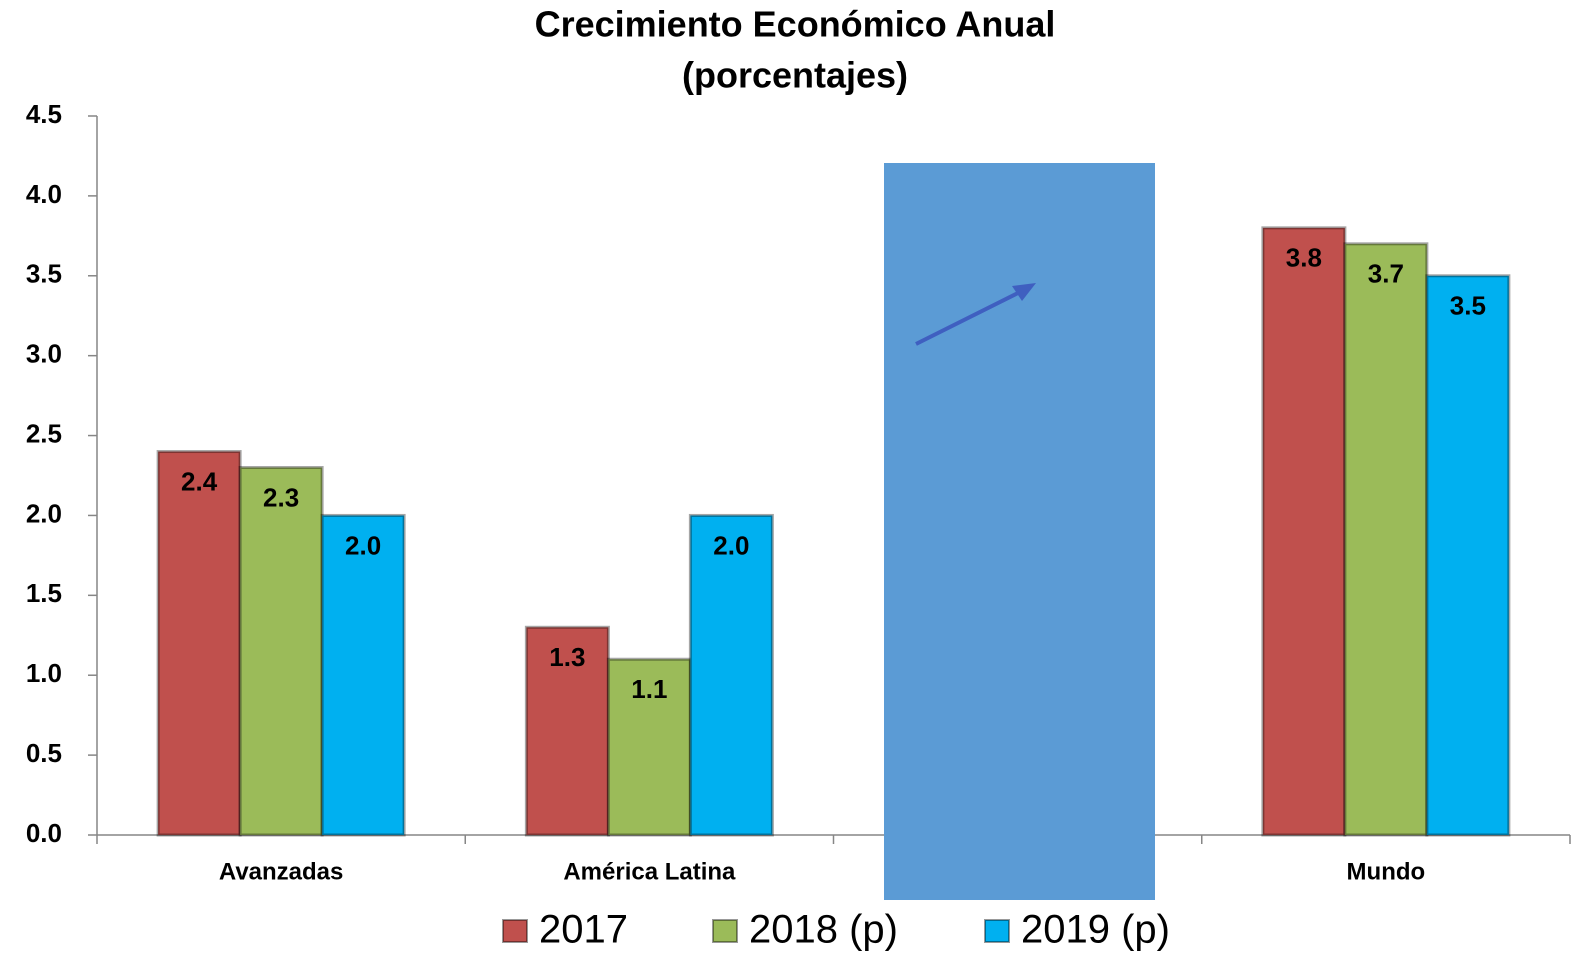 The width and height of the screenshot is (1574, 956). I want to click on legend-label: 2017, so click(583, 930).